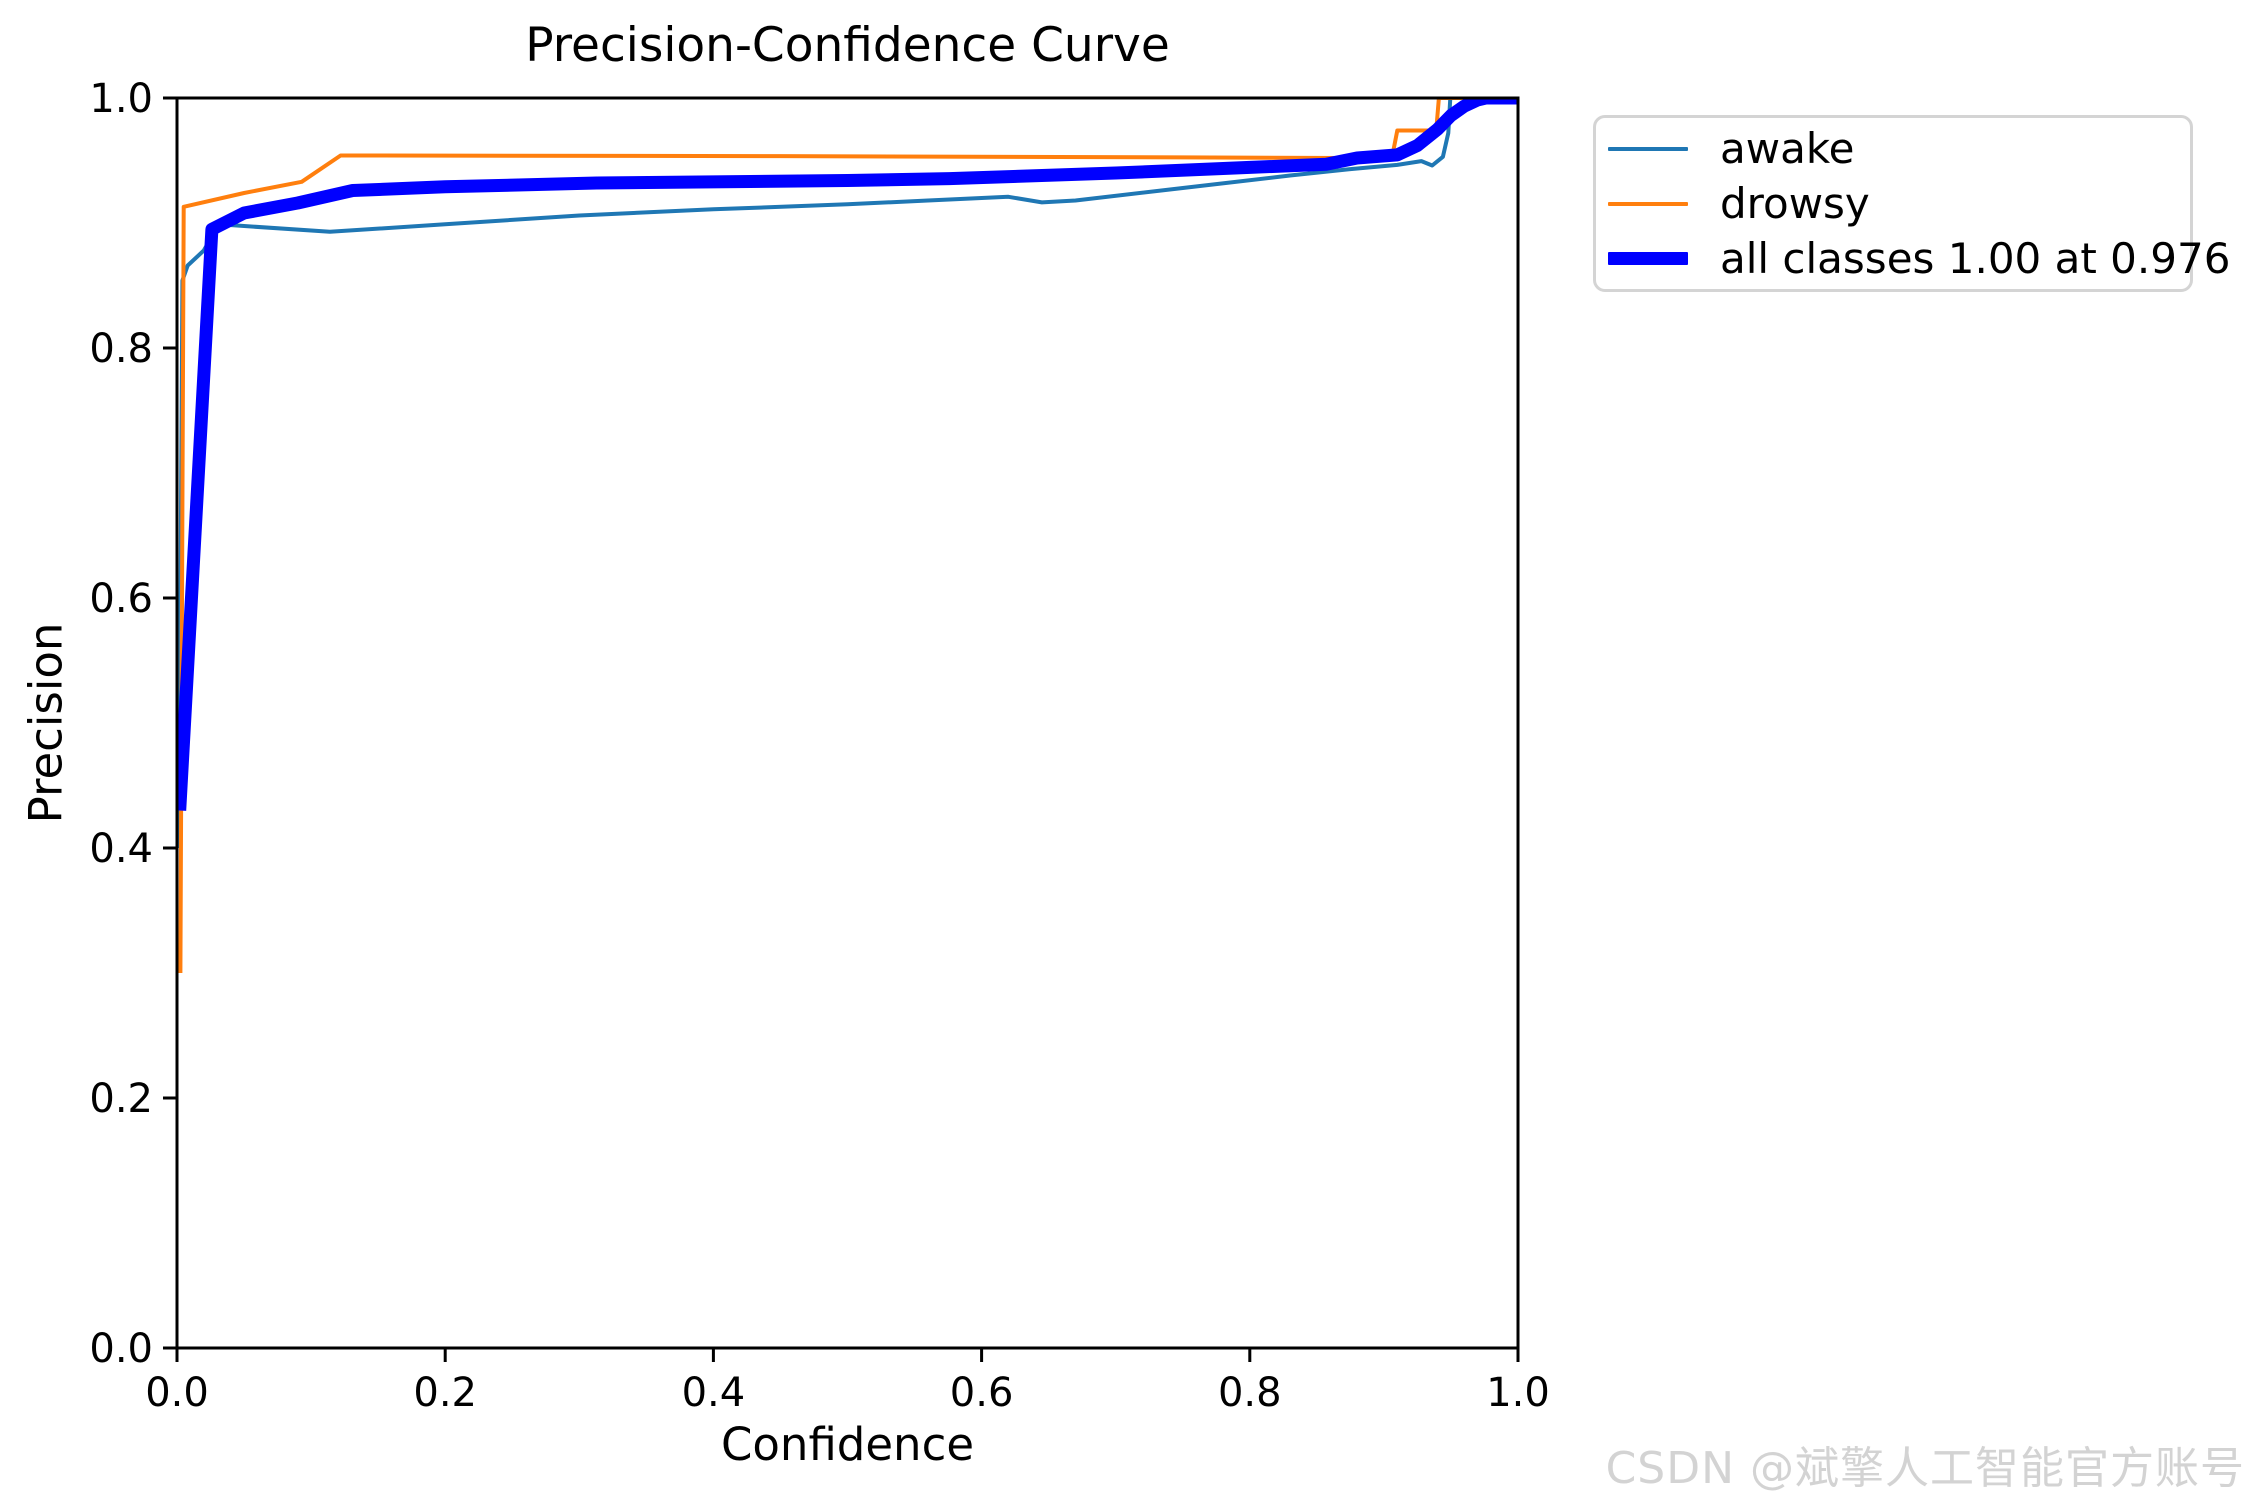  What do you see at coordinates (1787, 148) in the screenshot?
I see `legend-label-awake: awake` at bounding box center [1787, 148].